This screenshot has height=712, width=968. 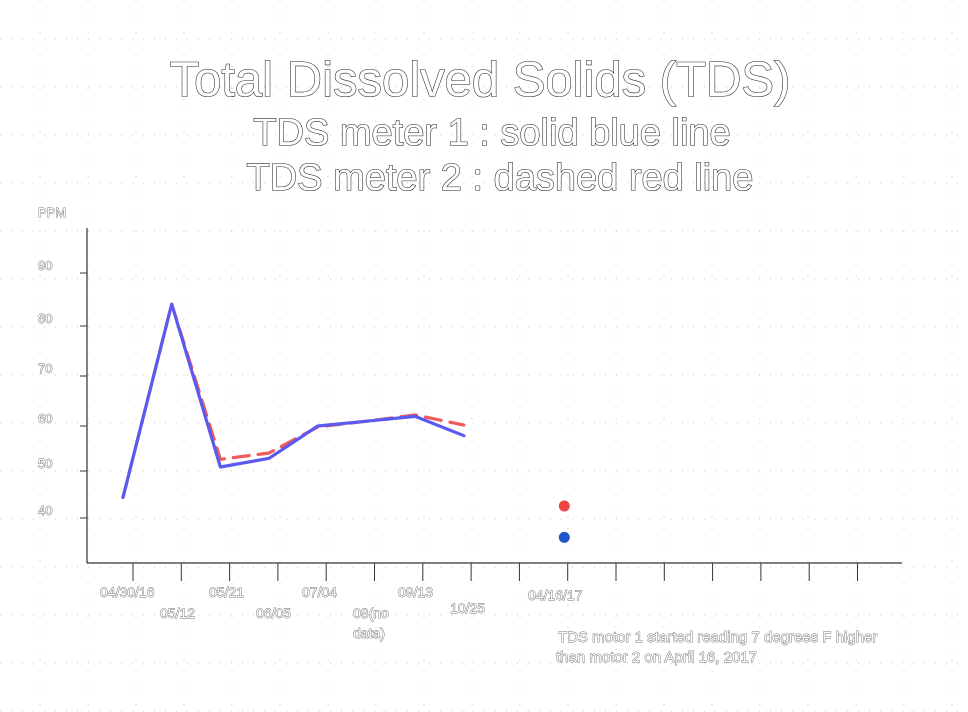 What do you see at coordinates (491, 133) in the screenshot?
I see `chart-subtitle-line-1: TDS meter 1 : solid blue line` at bounding box center [491, 133].